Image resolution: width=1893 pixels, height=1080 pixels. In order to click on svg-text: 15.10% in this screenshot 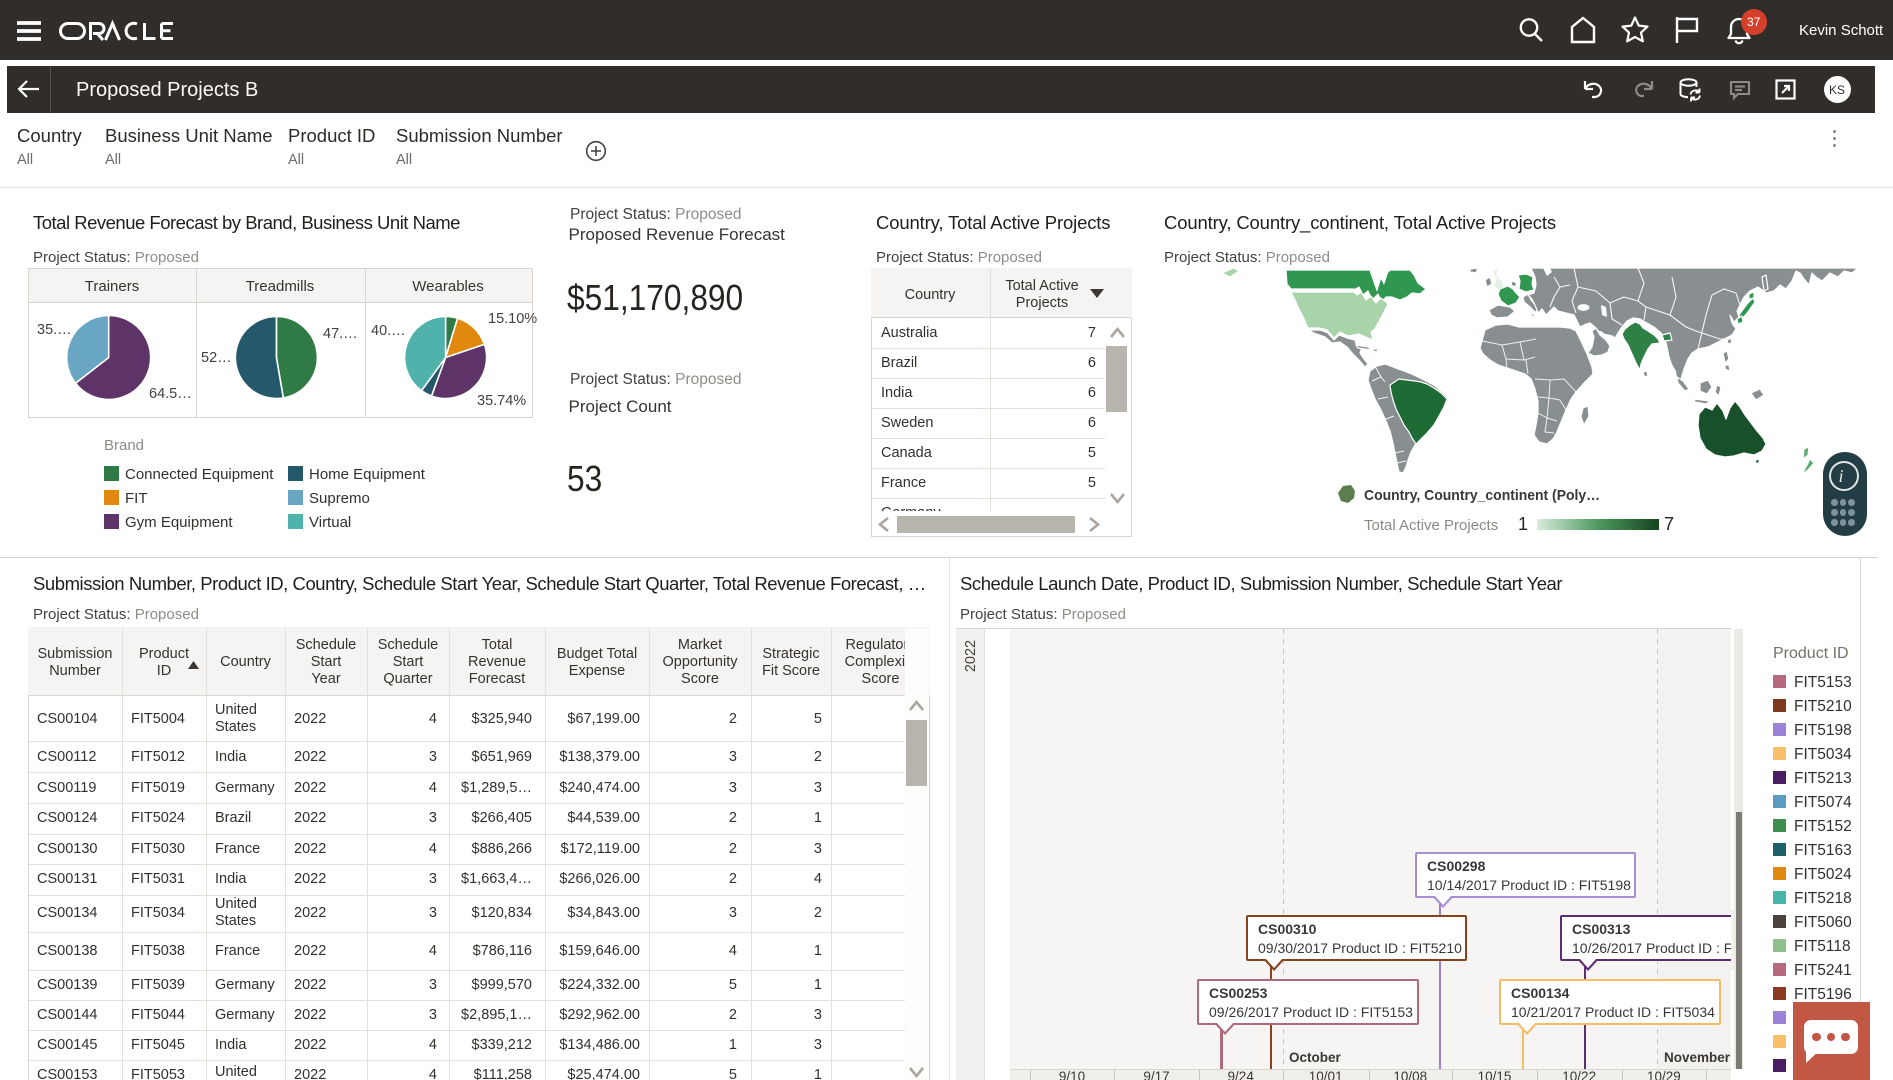, I will do `click(512, 319)`.